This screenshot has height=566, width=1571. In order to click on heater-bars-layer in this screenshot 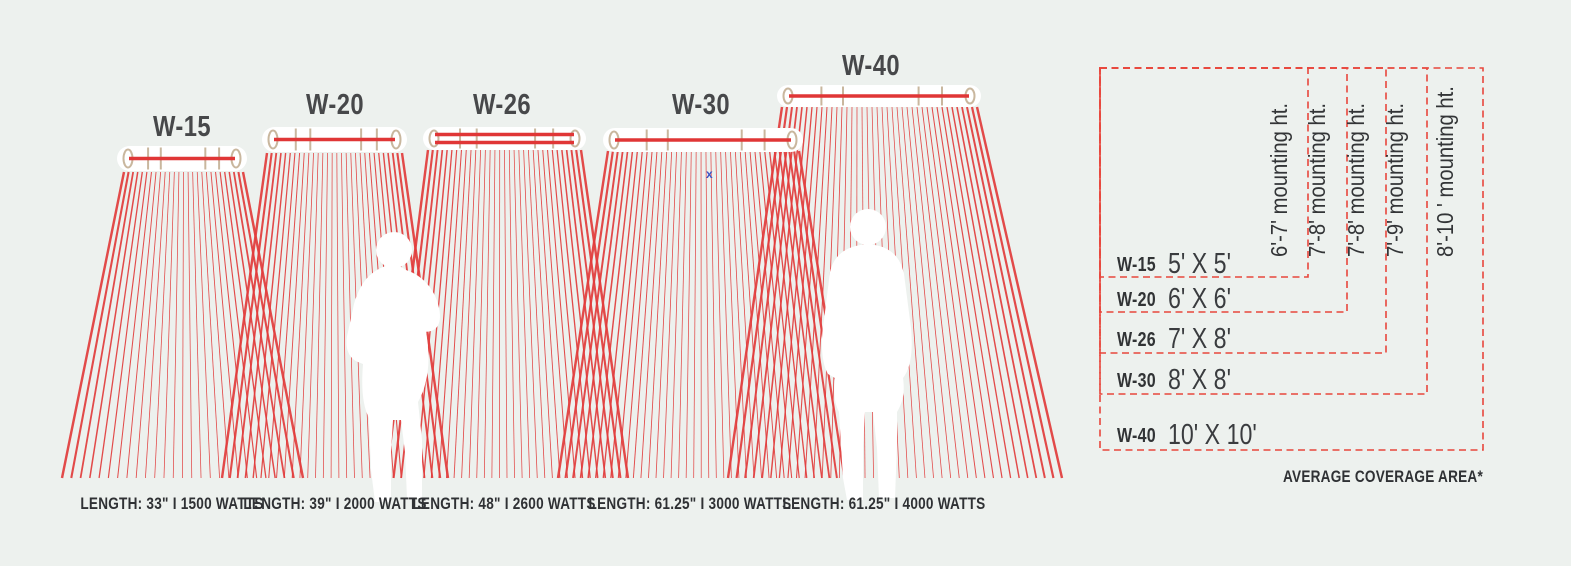, I will do `click(549, 128)`.